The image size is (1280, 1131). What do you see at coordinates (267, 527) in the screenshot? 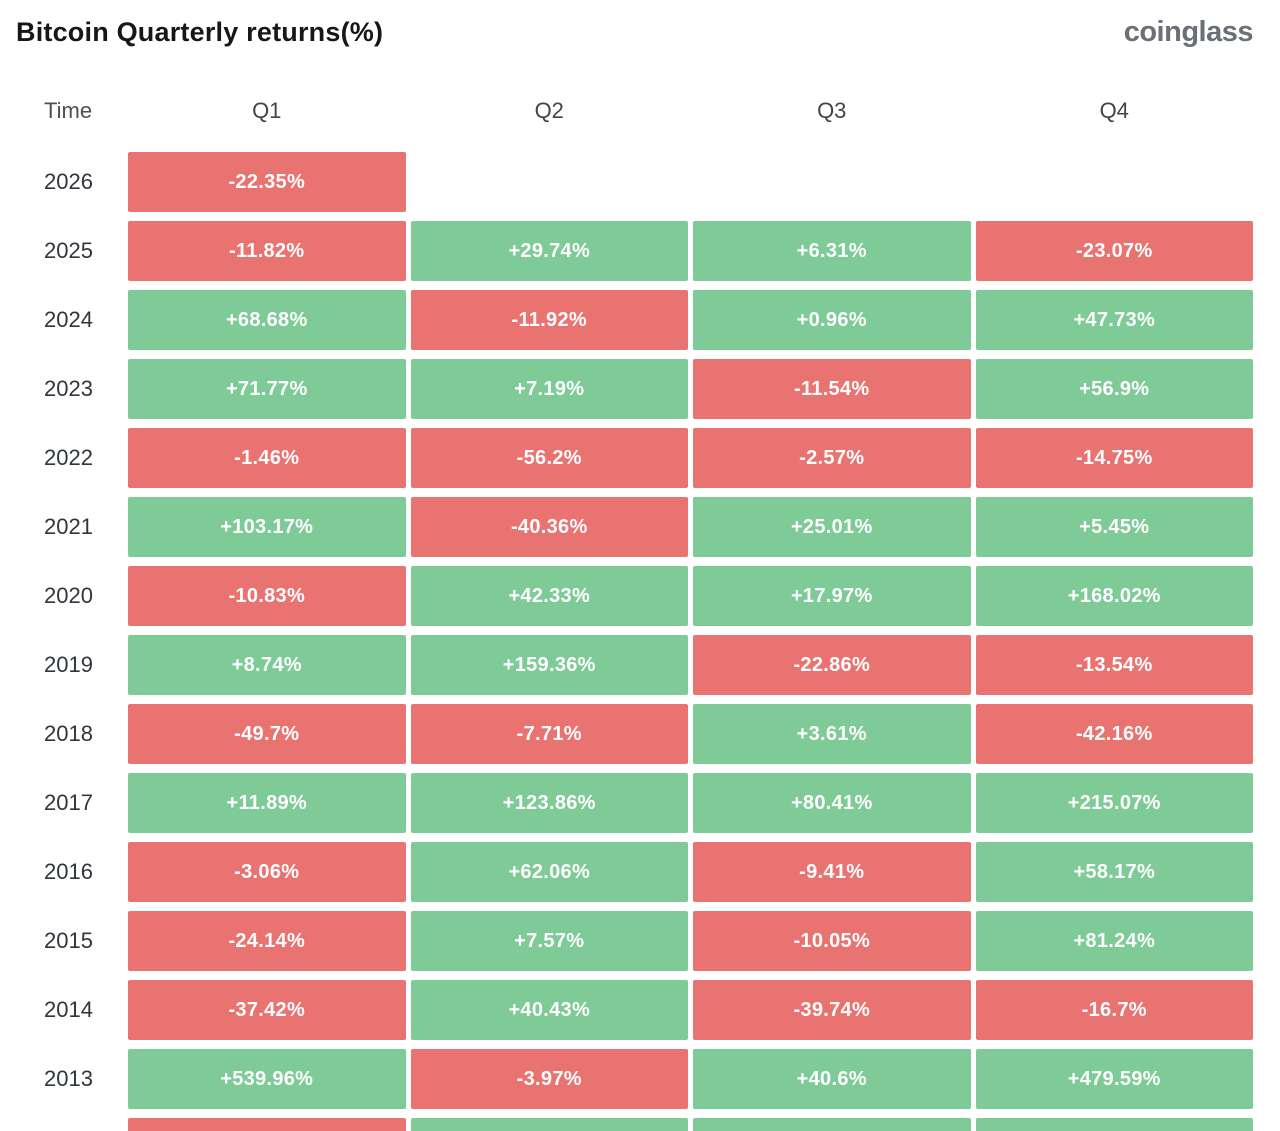
I see `quarter-cell: +103.17%` at bounding box center [267, 527].